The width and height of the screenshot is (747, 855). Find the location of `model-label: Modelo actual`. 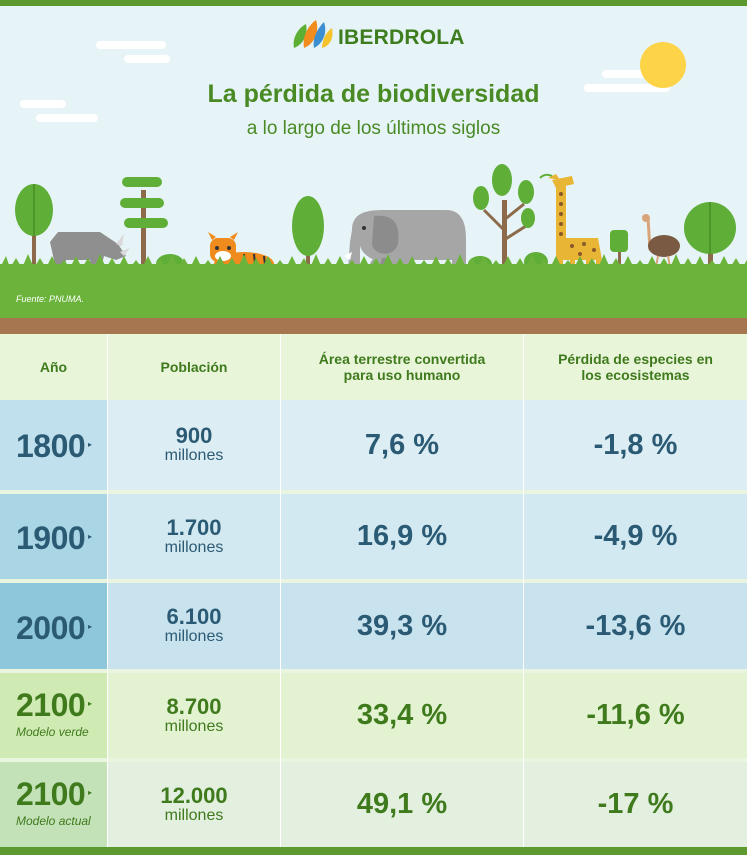

model-label: Modelo actual is located at coordinates (53, 821).